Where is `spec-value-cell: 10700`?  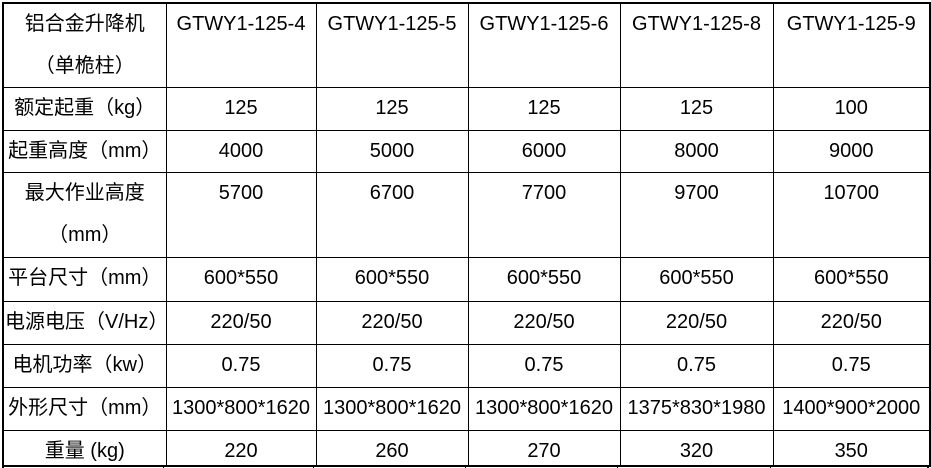
spec-value-cell: 10700 is located at coordinates (851, 215).